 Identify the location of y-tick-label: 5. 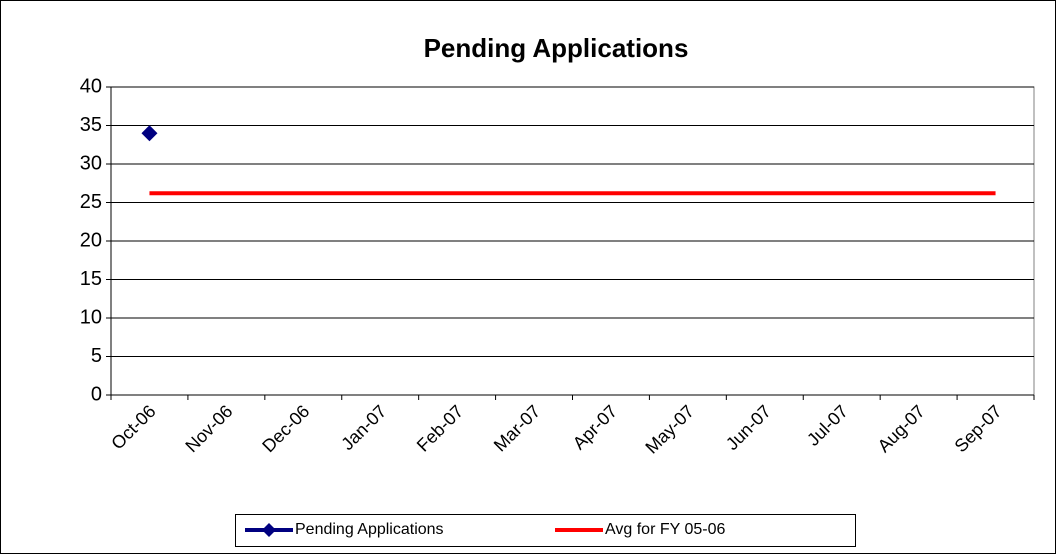
(96, 356).